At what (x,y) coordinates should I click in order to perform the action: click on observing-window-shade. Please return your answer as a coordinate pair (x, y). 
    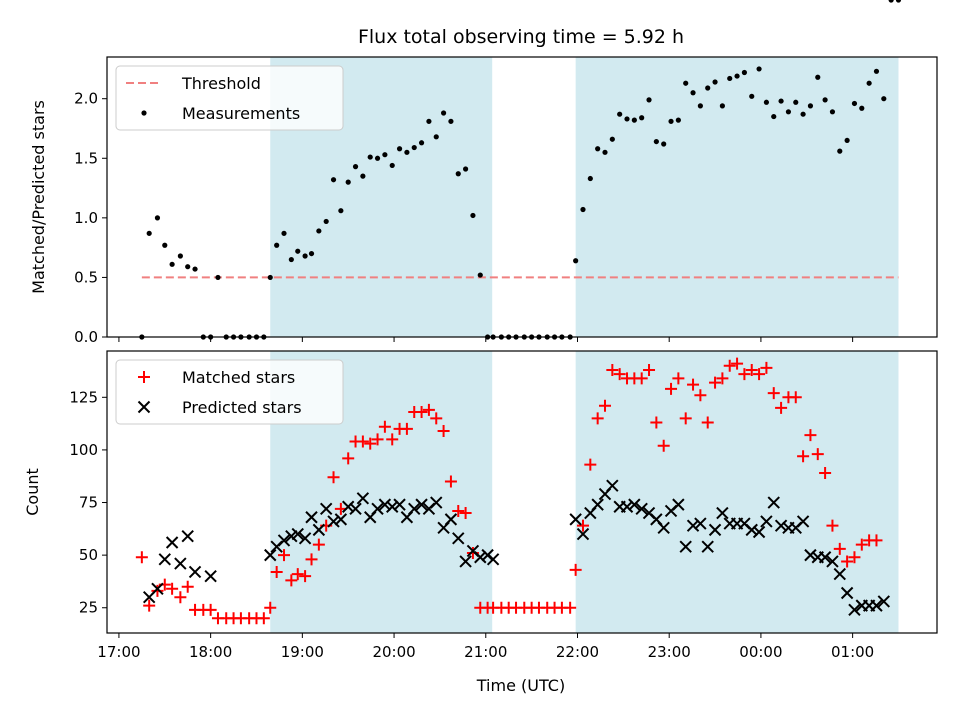
    Looking at the image, I should click on (737, 492).